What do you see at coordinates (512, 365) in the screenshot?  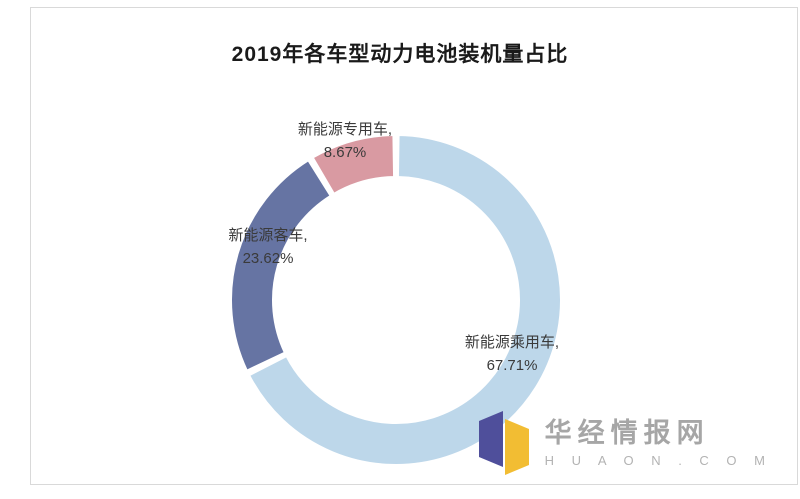 I see `label-passenger-vehicle-pct: 67.71%` at bounding box center [512, 365].